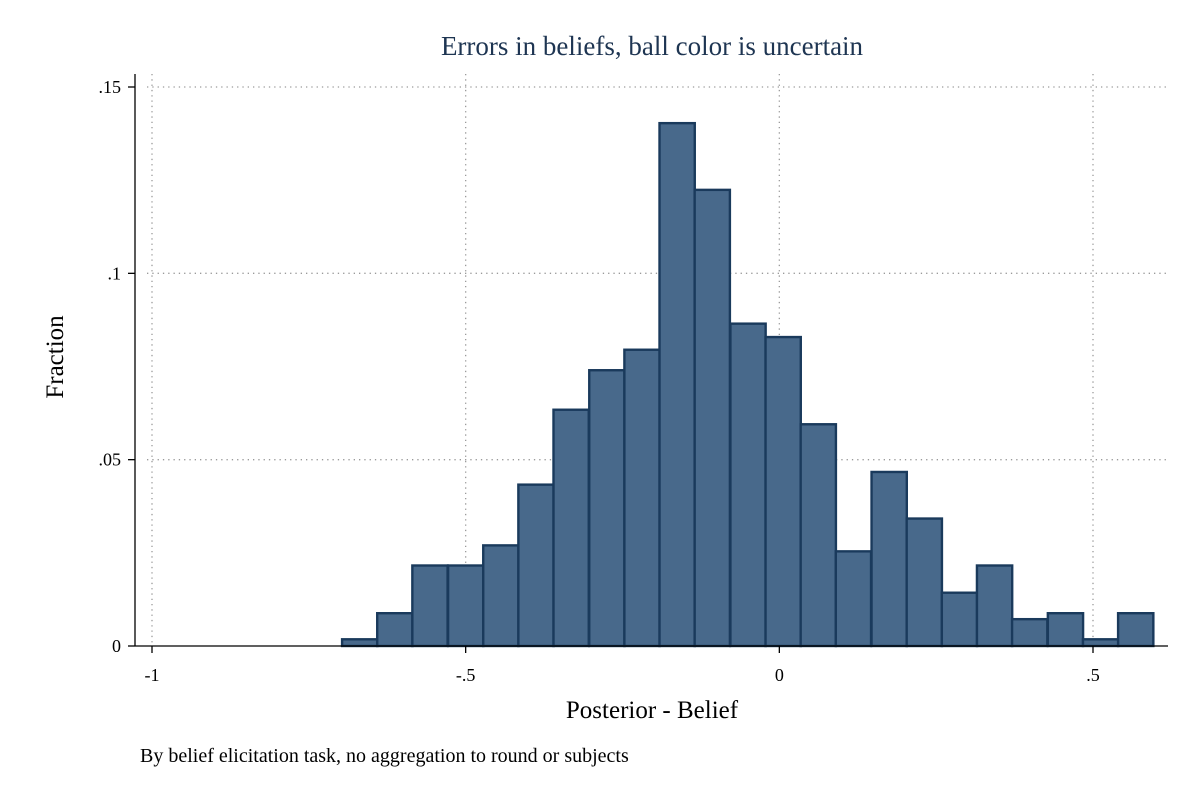 The image size is (1200, 805). Describe the element at coordinates (652, 710) in the screenshot. I see `x-axis-label: Posterior - Belief` at that location.